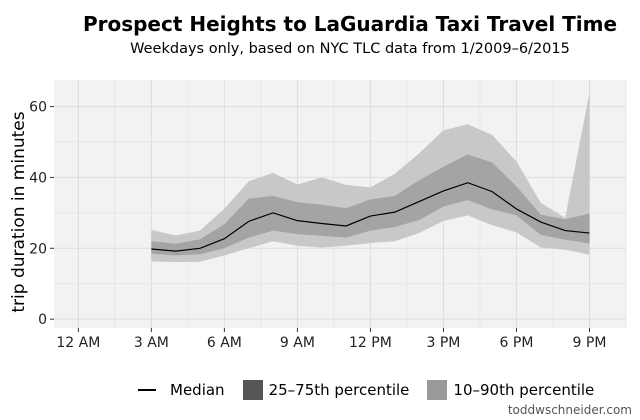  I want to click on median-line, so click(370, 217).